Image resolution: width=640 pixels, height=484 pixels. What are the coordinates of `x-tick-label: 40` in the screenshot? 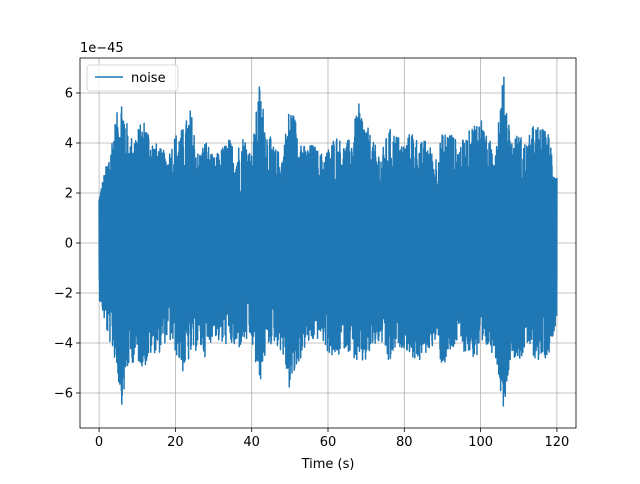 It's located at (251, 442).